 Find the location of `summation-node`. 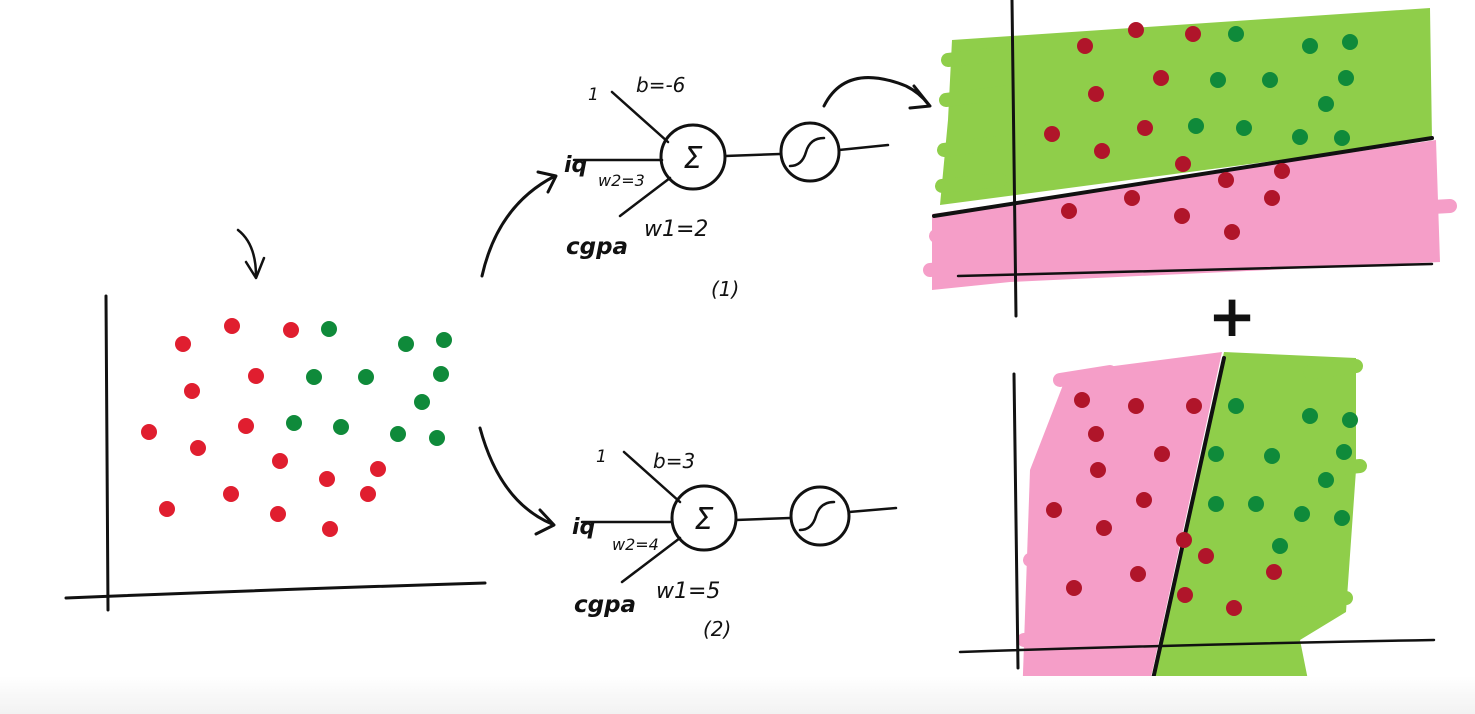

summation-node is located at coordinates (704, 518).